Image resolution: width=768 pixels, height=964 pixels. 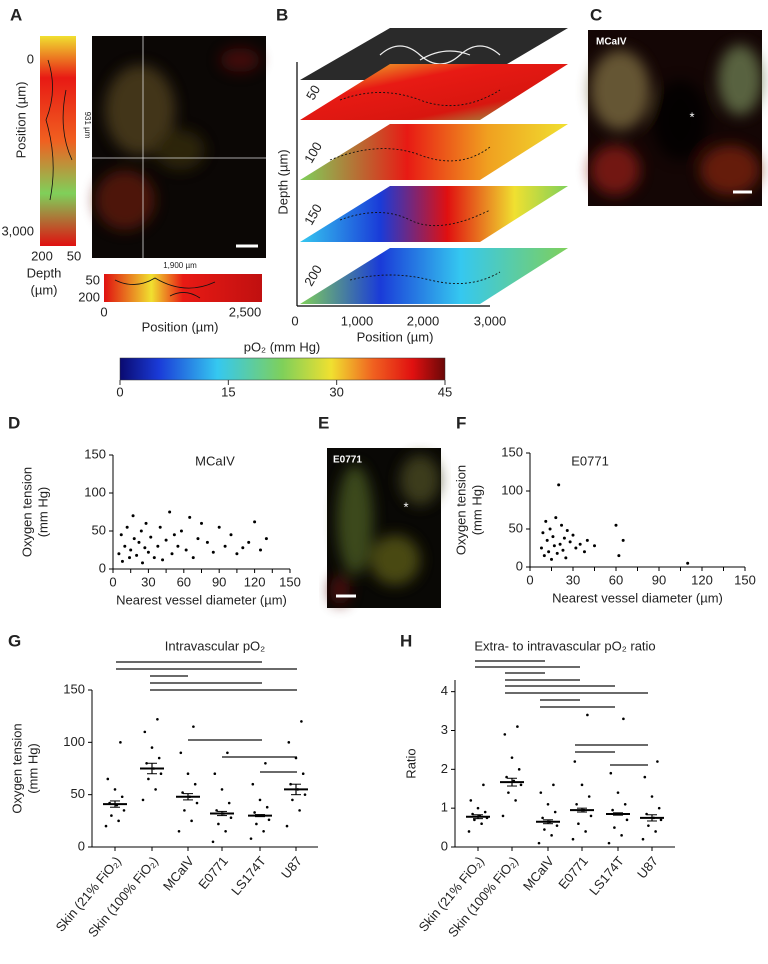 What do you see at coordinates (103, 311) in the screenshot?
I see `tick-label: 0` at bounding box center [103, 311].